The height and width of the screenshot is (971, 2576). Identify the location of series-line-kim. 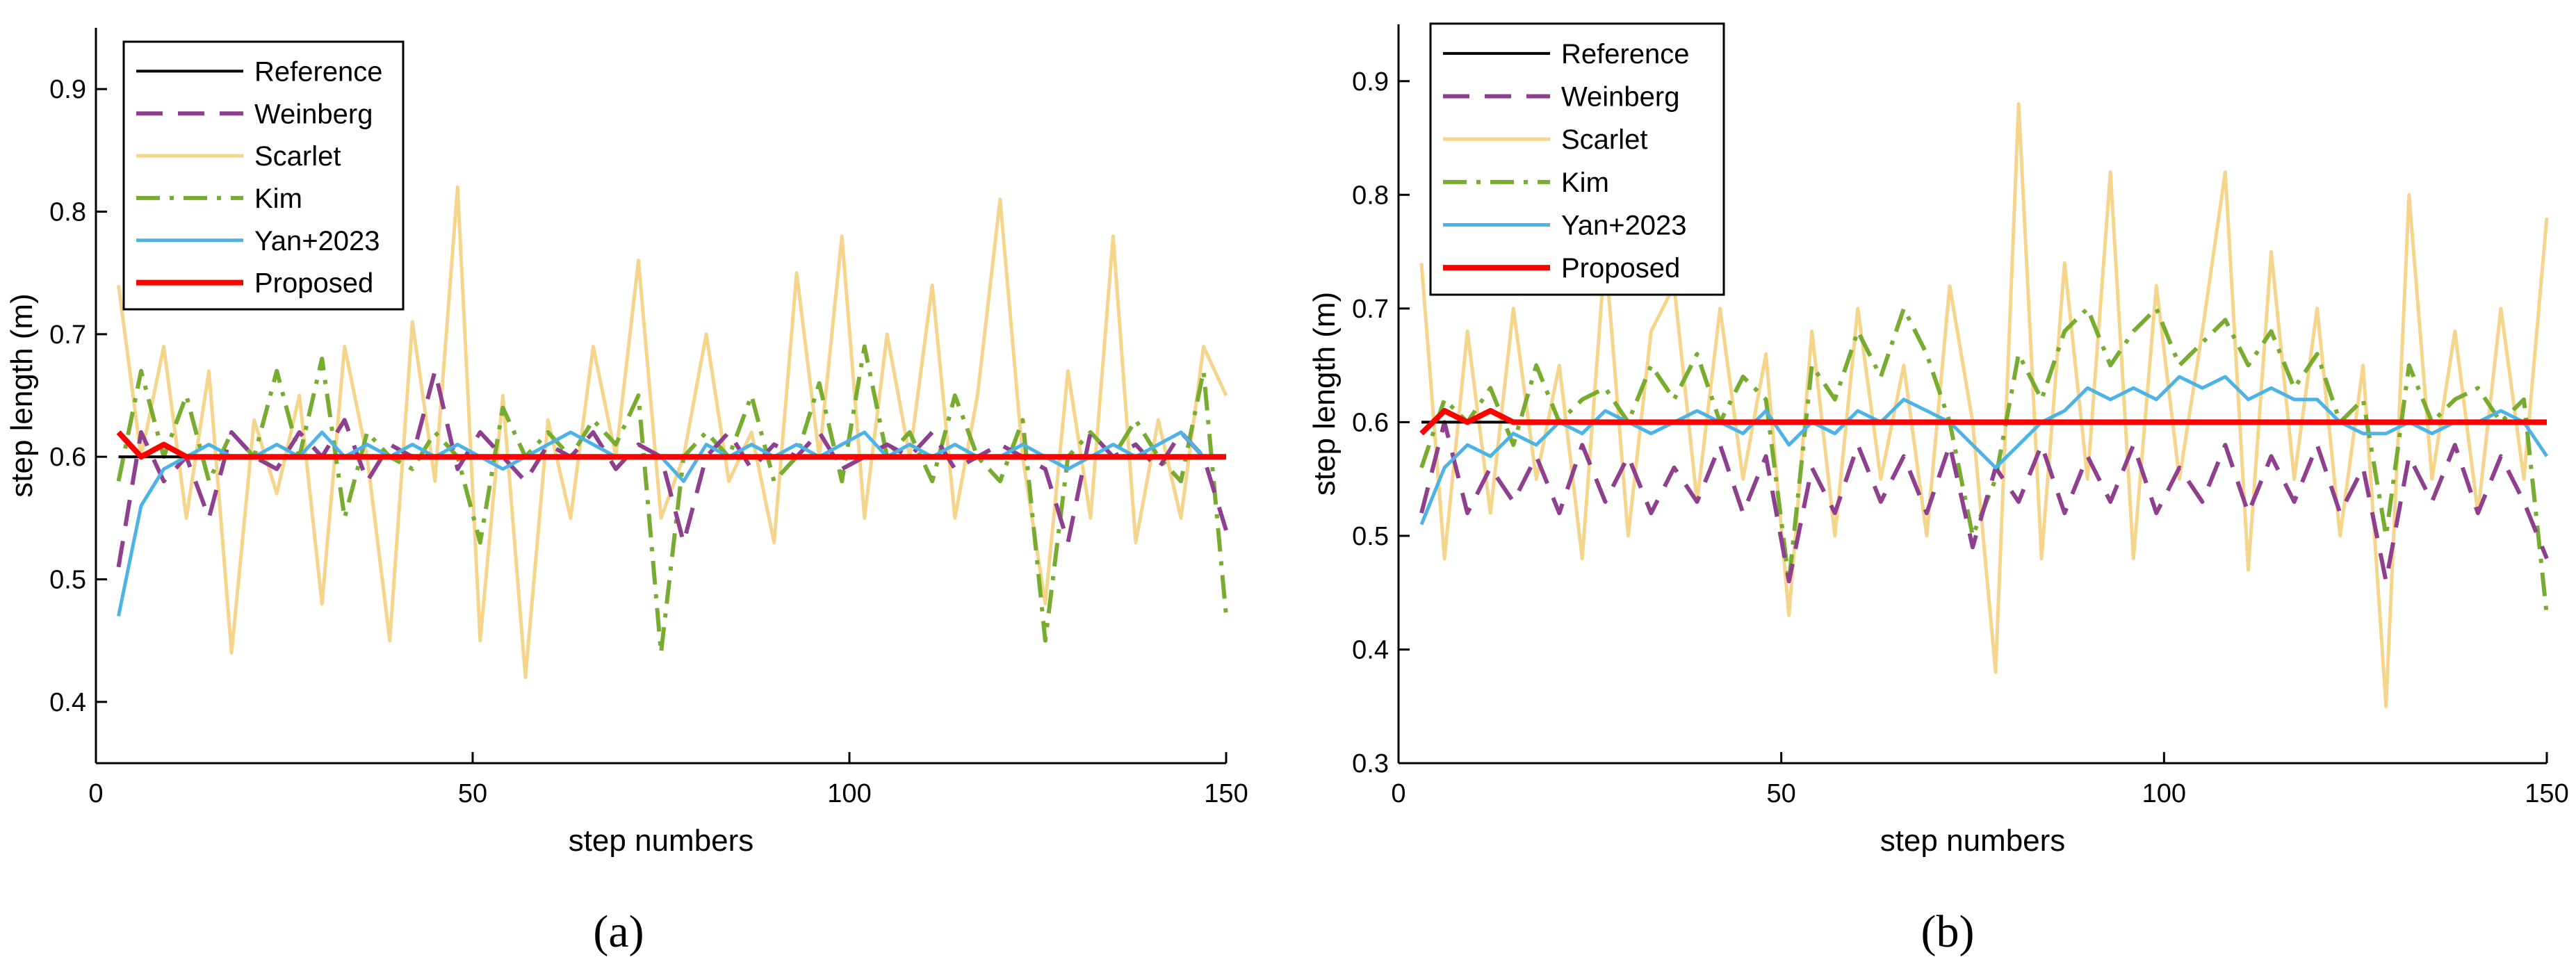
(672, 499).